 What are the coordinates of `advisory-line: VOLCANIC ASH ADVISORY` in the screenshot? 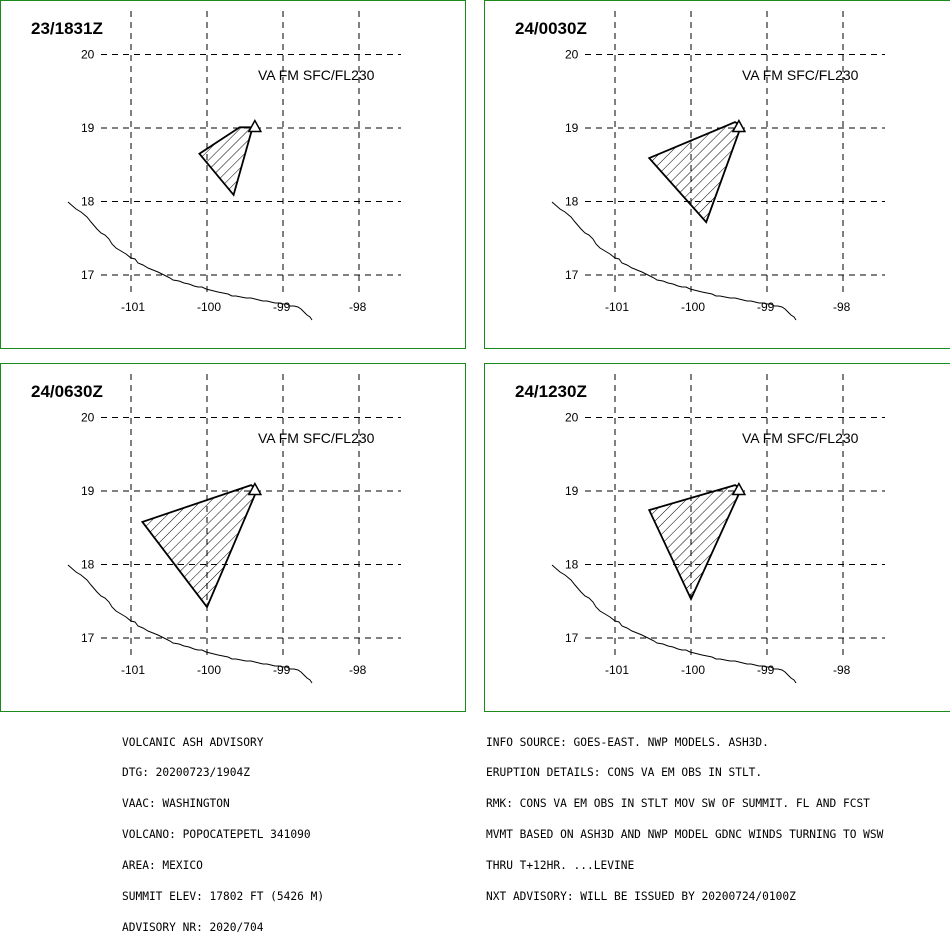 It's located at (193, 742).